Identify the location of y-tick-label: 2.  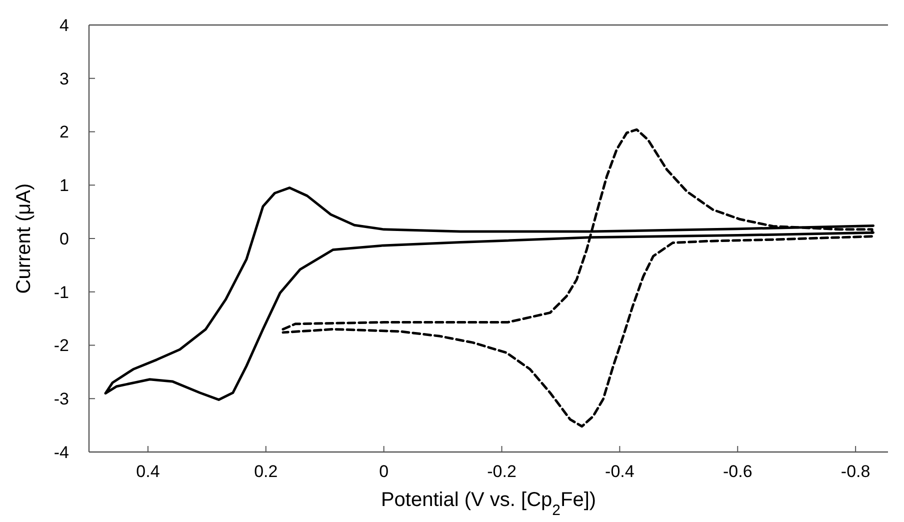
(64, 132).